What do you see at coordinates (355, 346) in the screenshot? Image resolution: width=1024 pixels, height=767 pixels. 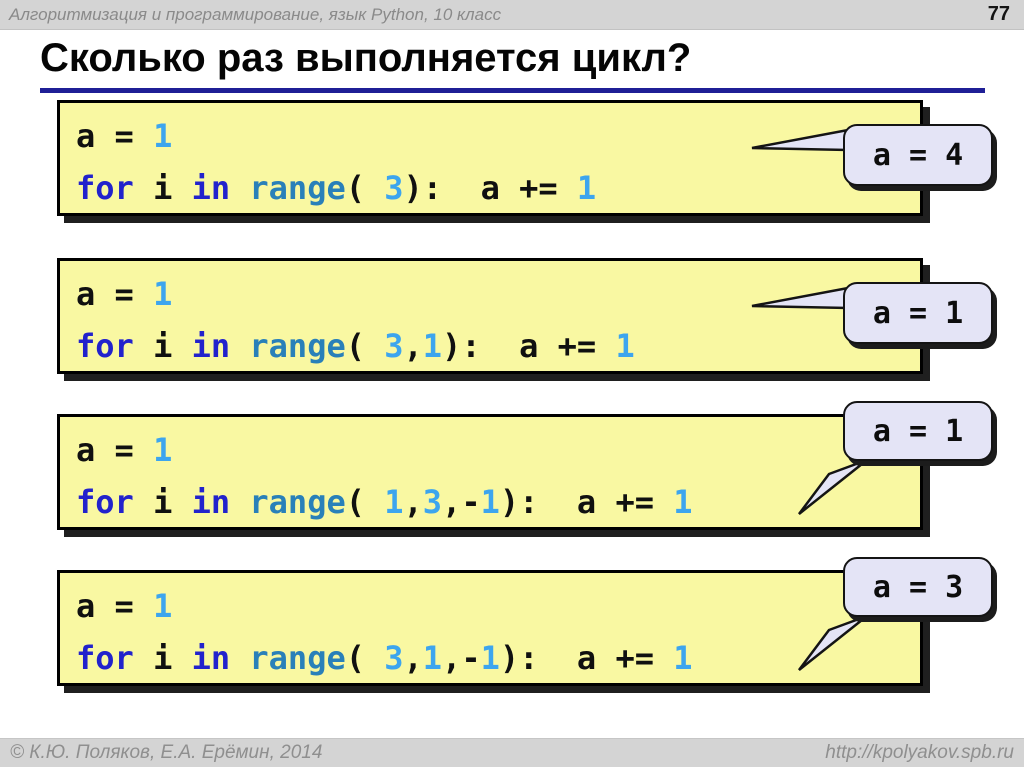 I see `code-line-for-loop: for i in range( 3,1): a += 1` at bounding box center [355, 346].